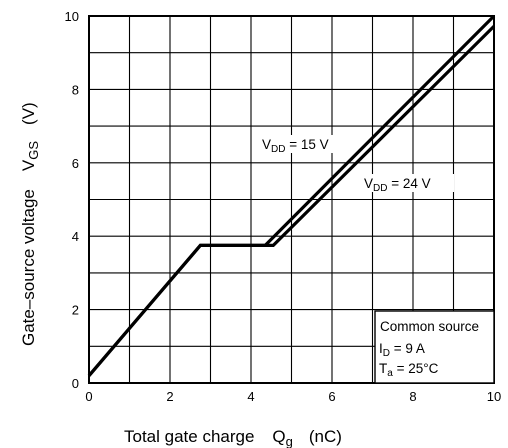 This screenshot has height=448, width=508. I want to click on series-label-vdd24-sub: DD, so click(380, 188).